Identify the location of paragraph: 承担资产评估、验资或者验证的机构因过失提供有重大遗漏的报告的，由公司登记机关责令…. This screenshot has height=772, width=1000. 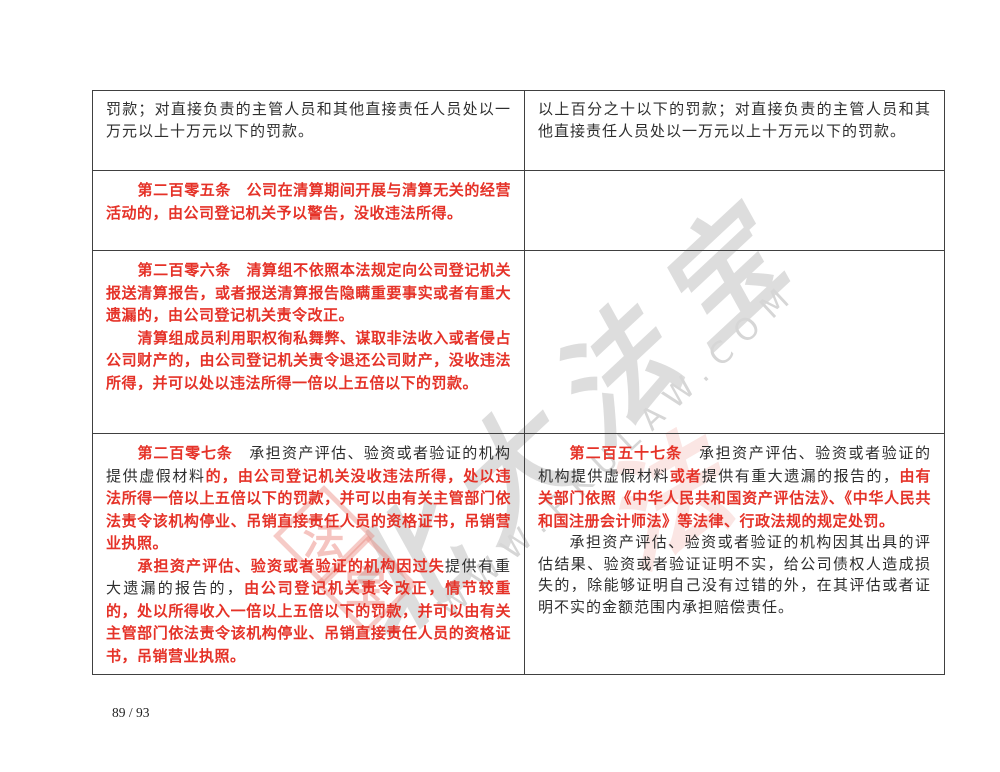
(308, 612).